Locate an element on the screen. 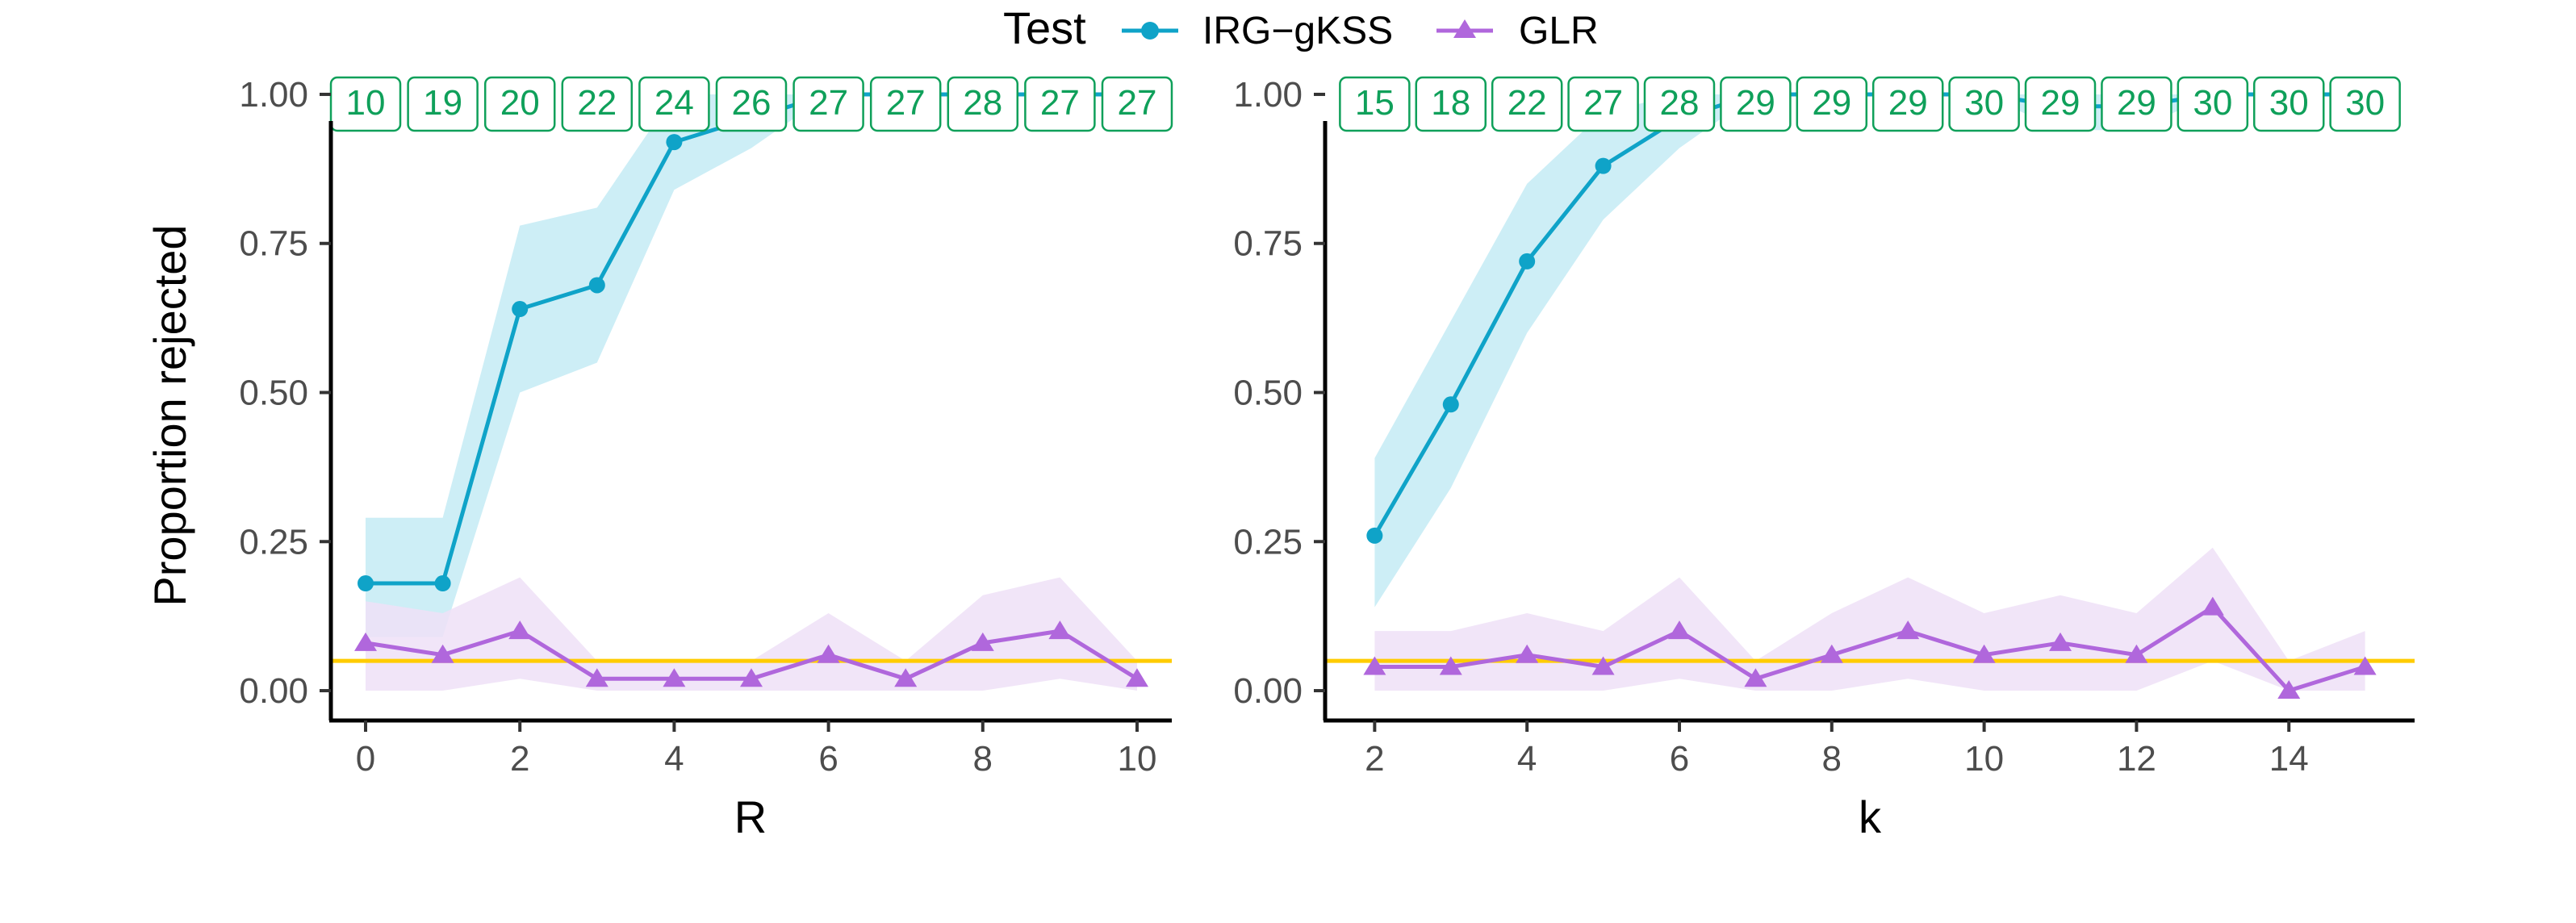 This screenshot has height=923, width=2576. count-label: 26 is located at coordinates (751, 104).